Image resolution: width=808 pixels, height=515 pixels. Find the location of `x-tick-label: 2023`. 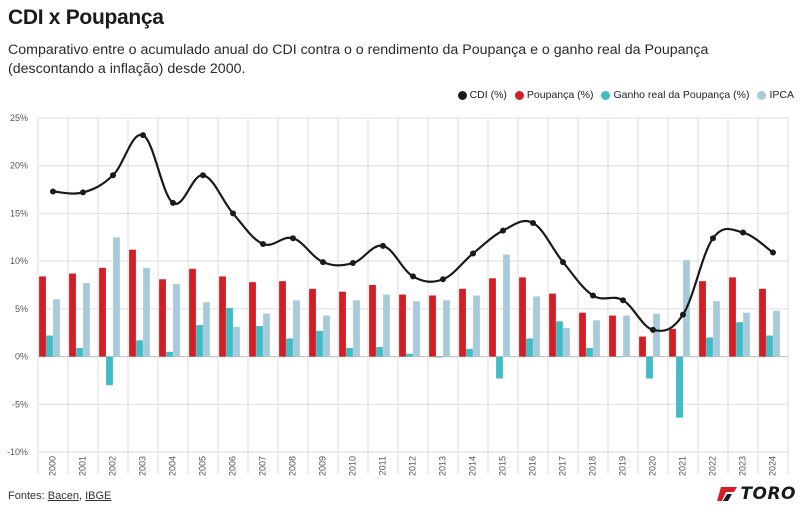

x-tick-label: 2023 is located at coordinates (742, 466).